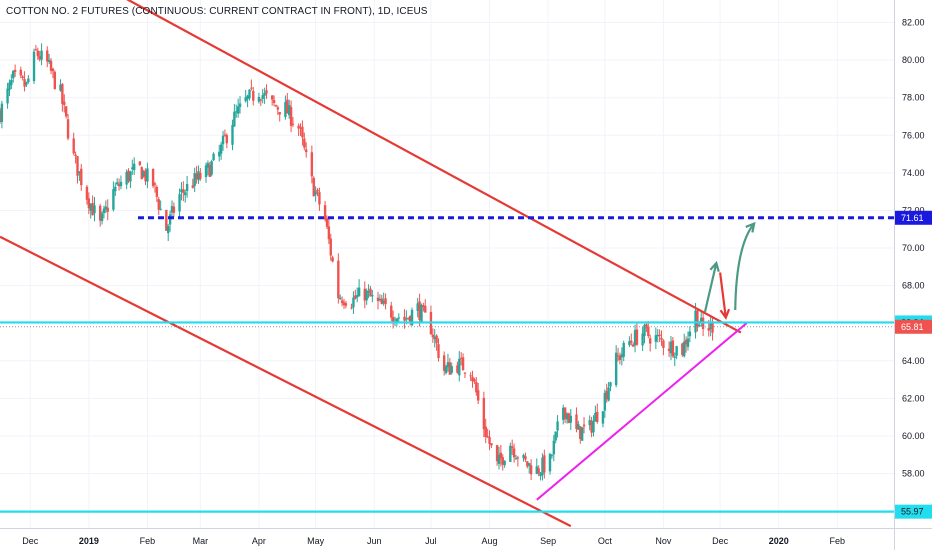  I want to click on price-label-65-81: 65.81, so click(913, 326).